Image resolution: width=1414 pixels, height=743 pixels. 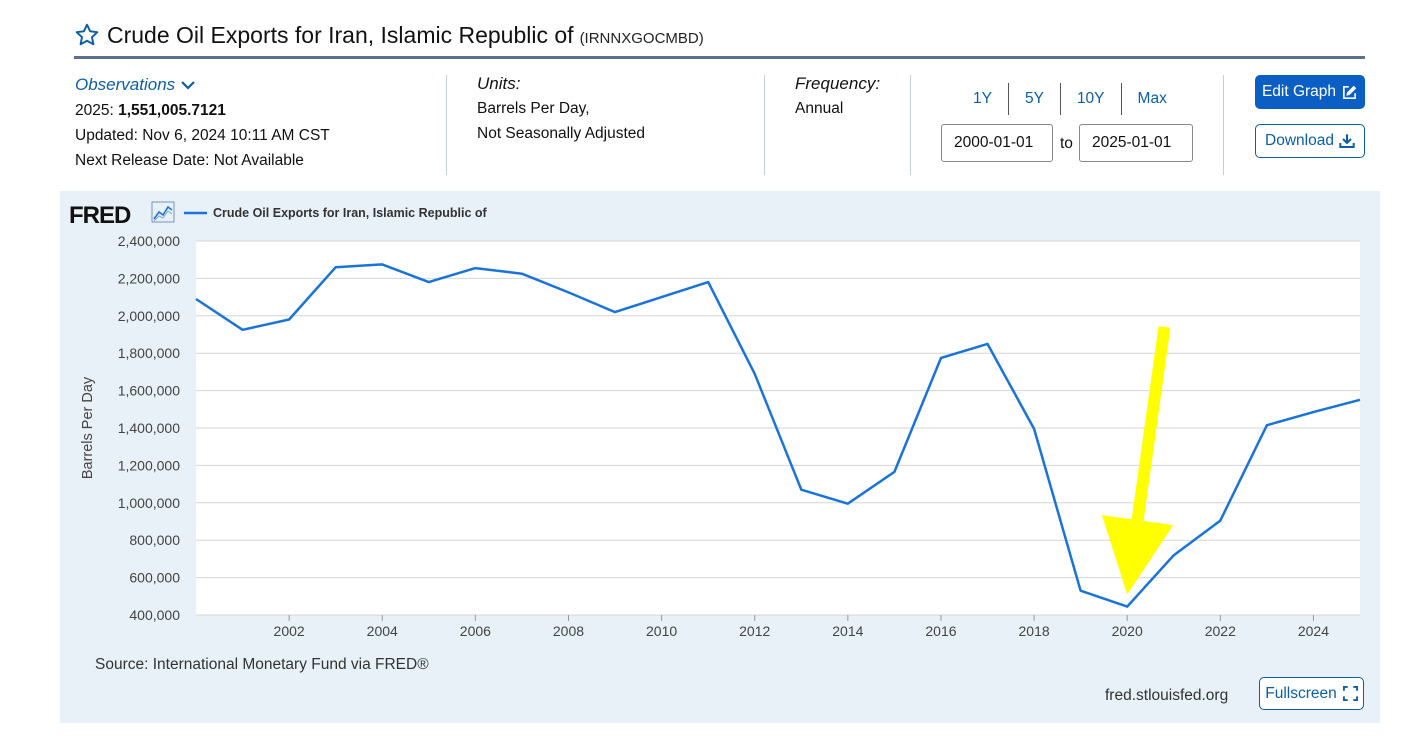 What do you see at coordinates (1034, 631) in the screenshot?
I see `x-tick-label: 2018` at bounding box center [1034, 631].